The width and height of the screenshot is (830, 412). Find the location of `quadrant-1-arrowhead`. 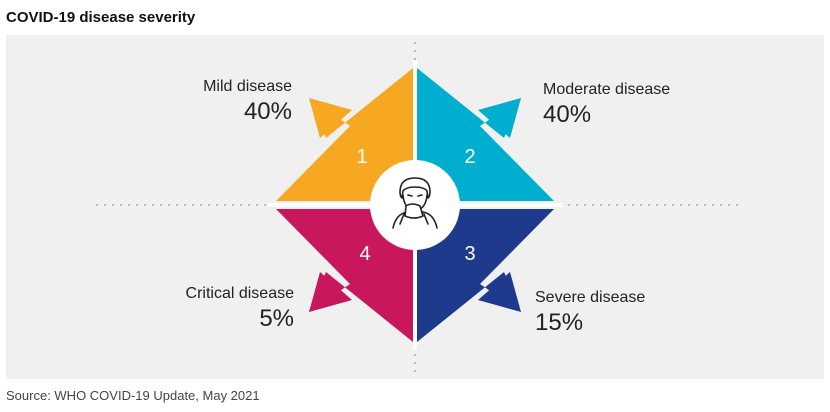

quadrant-1-arrowhead is located at coordinates (330, 118).